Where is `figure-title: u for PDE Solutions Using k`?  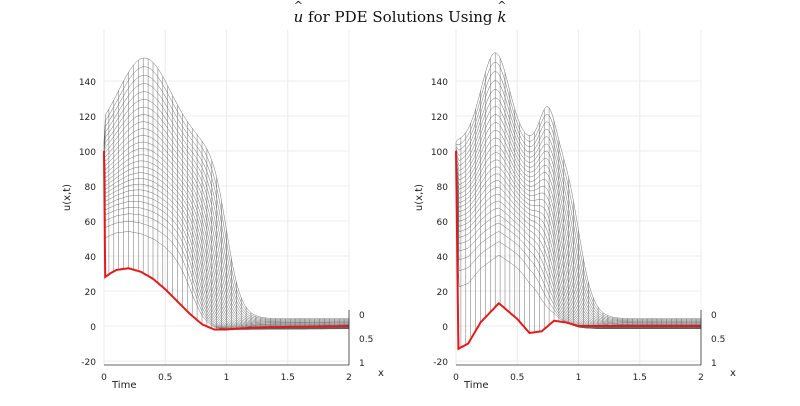 figure-title: u for PDE Solutions Using k is located at coordinates (400, 17).